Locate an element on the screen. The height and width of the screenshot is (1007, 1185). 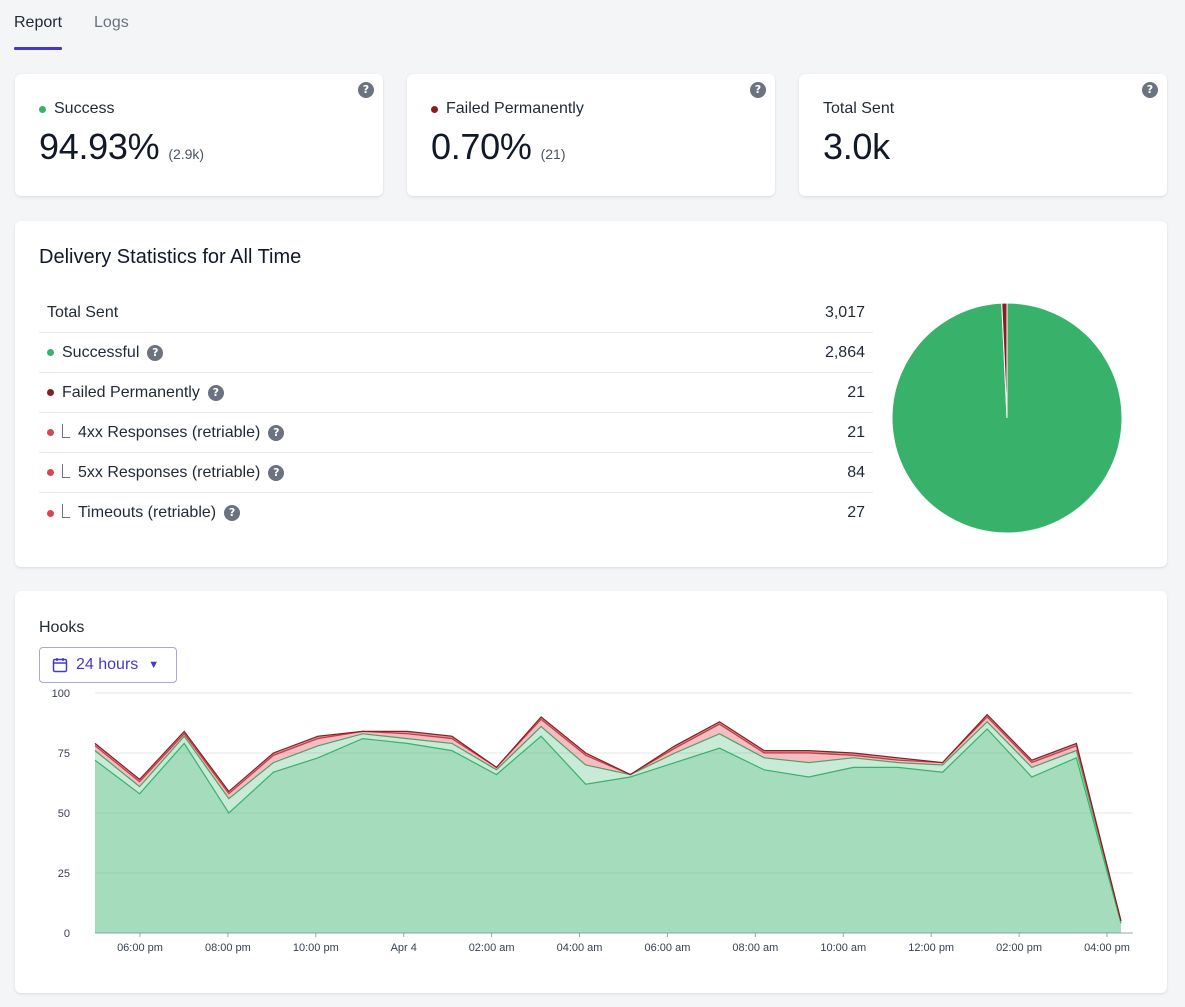
x-tick-label: 10:00 pm is located at coordinates (316, 948).